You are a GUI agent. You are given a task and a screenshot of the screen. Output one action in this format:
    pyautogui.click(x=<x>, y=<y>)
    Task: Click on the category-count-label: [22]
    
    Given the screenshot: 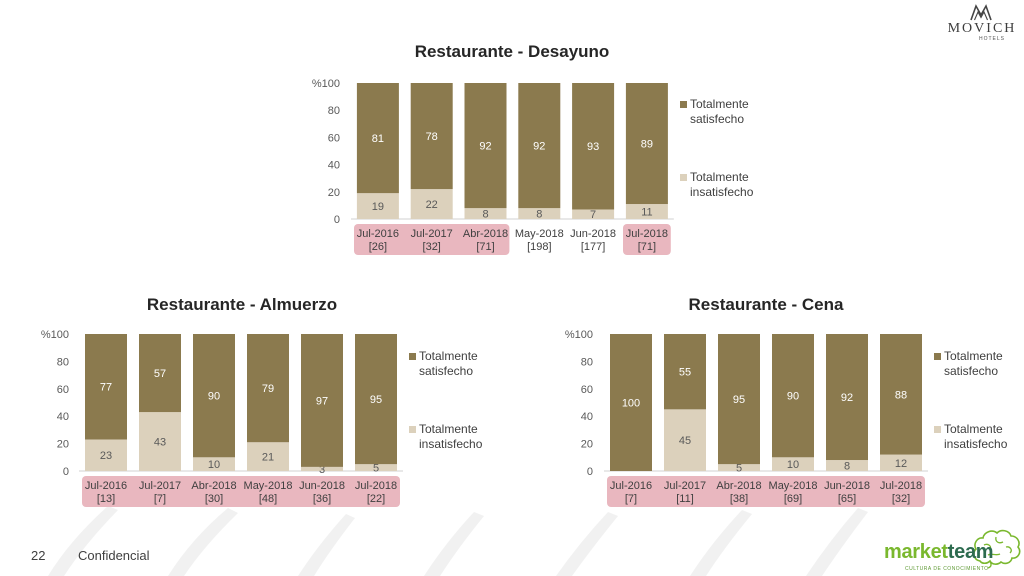 What is the action you would take?
    pyautogui.click(x=376, y=499)
    